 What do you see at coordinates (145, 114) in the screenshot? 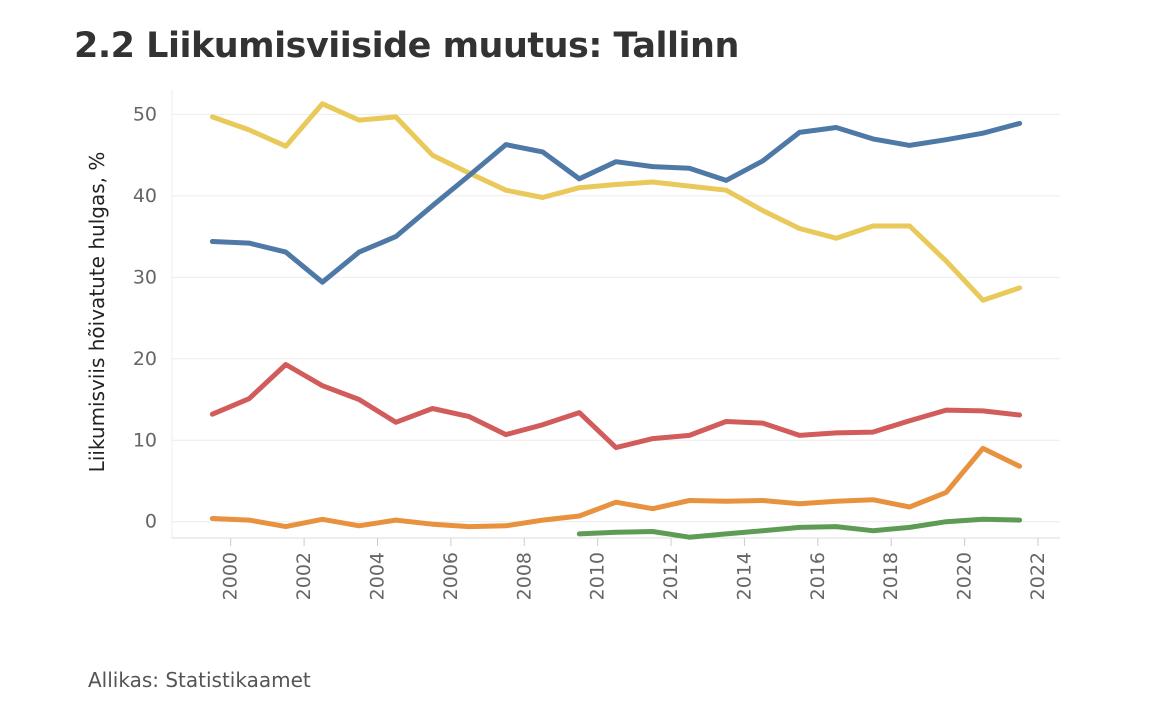
I see `y-tick-label: 50` at bounding box center [145, 114].